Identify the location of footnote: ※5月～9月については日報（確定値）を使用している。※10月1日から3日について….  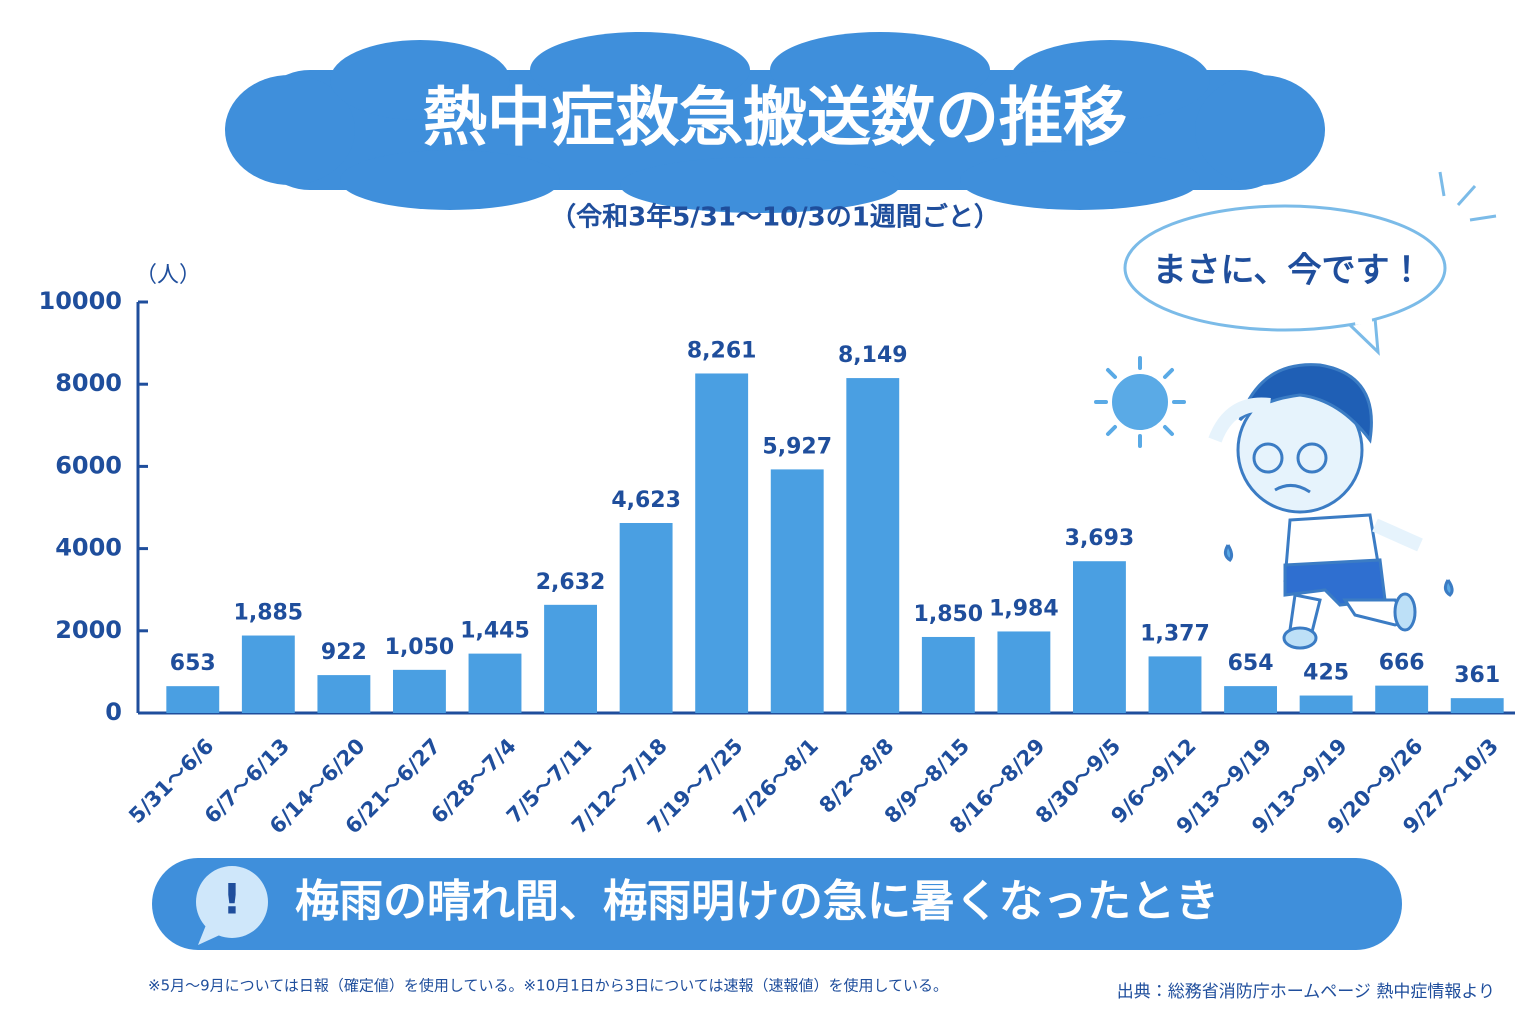
(548, 986).